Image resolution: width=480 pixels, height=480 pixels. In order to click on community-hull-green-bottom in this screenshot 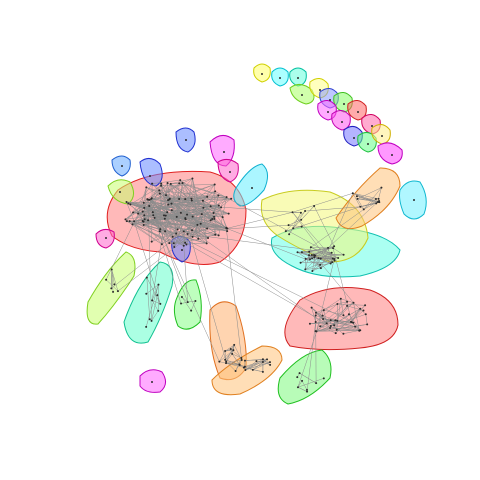, I will do `click(304, 377)`.